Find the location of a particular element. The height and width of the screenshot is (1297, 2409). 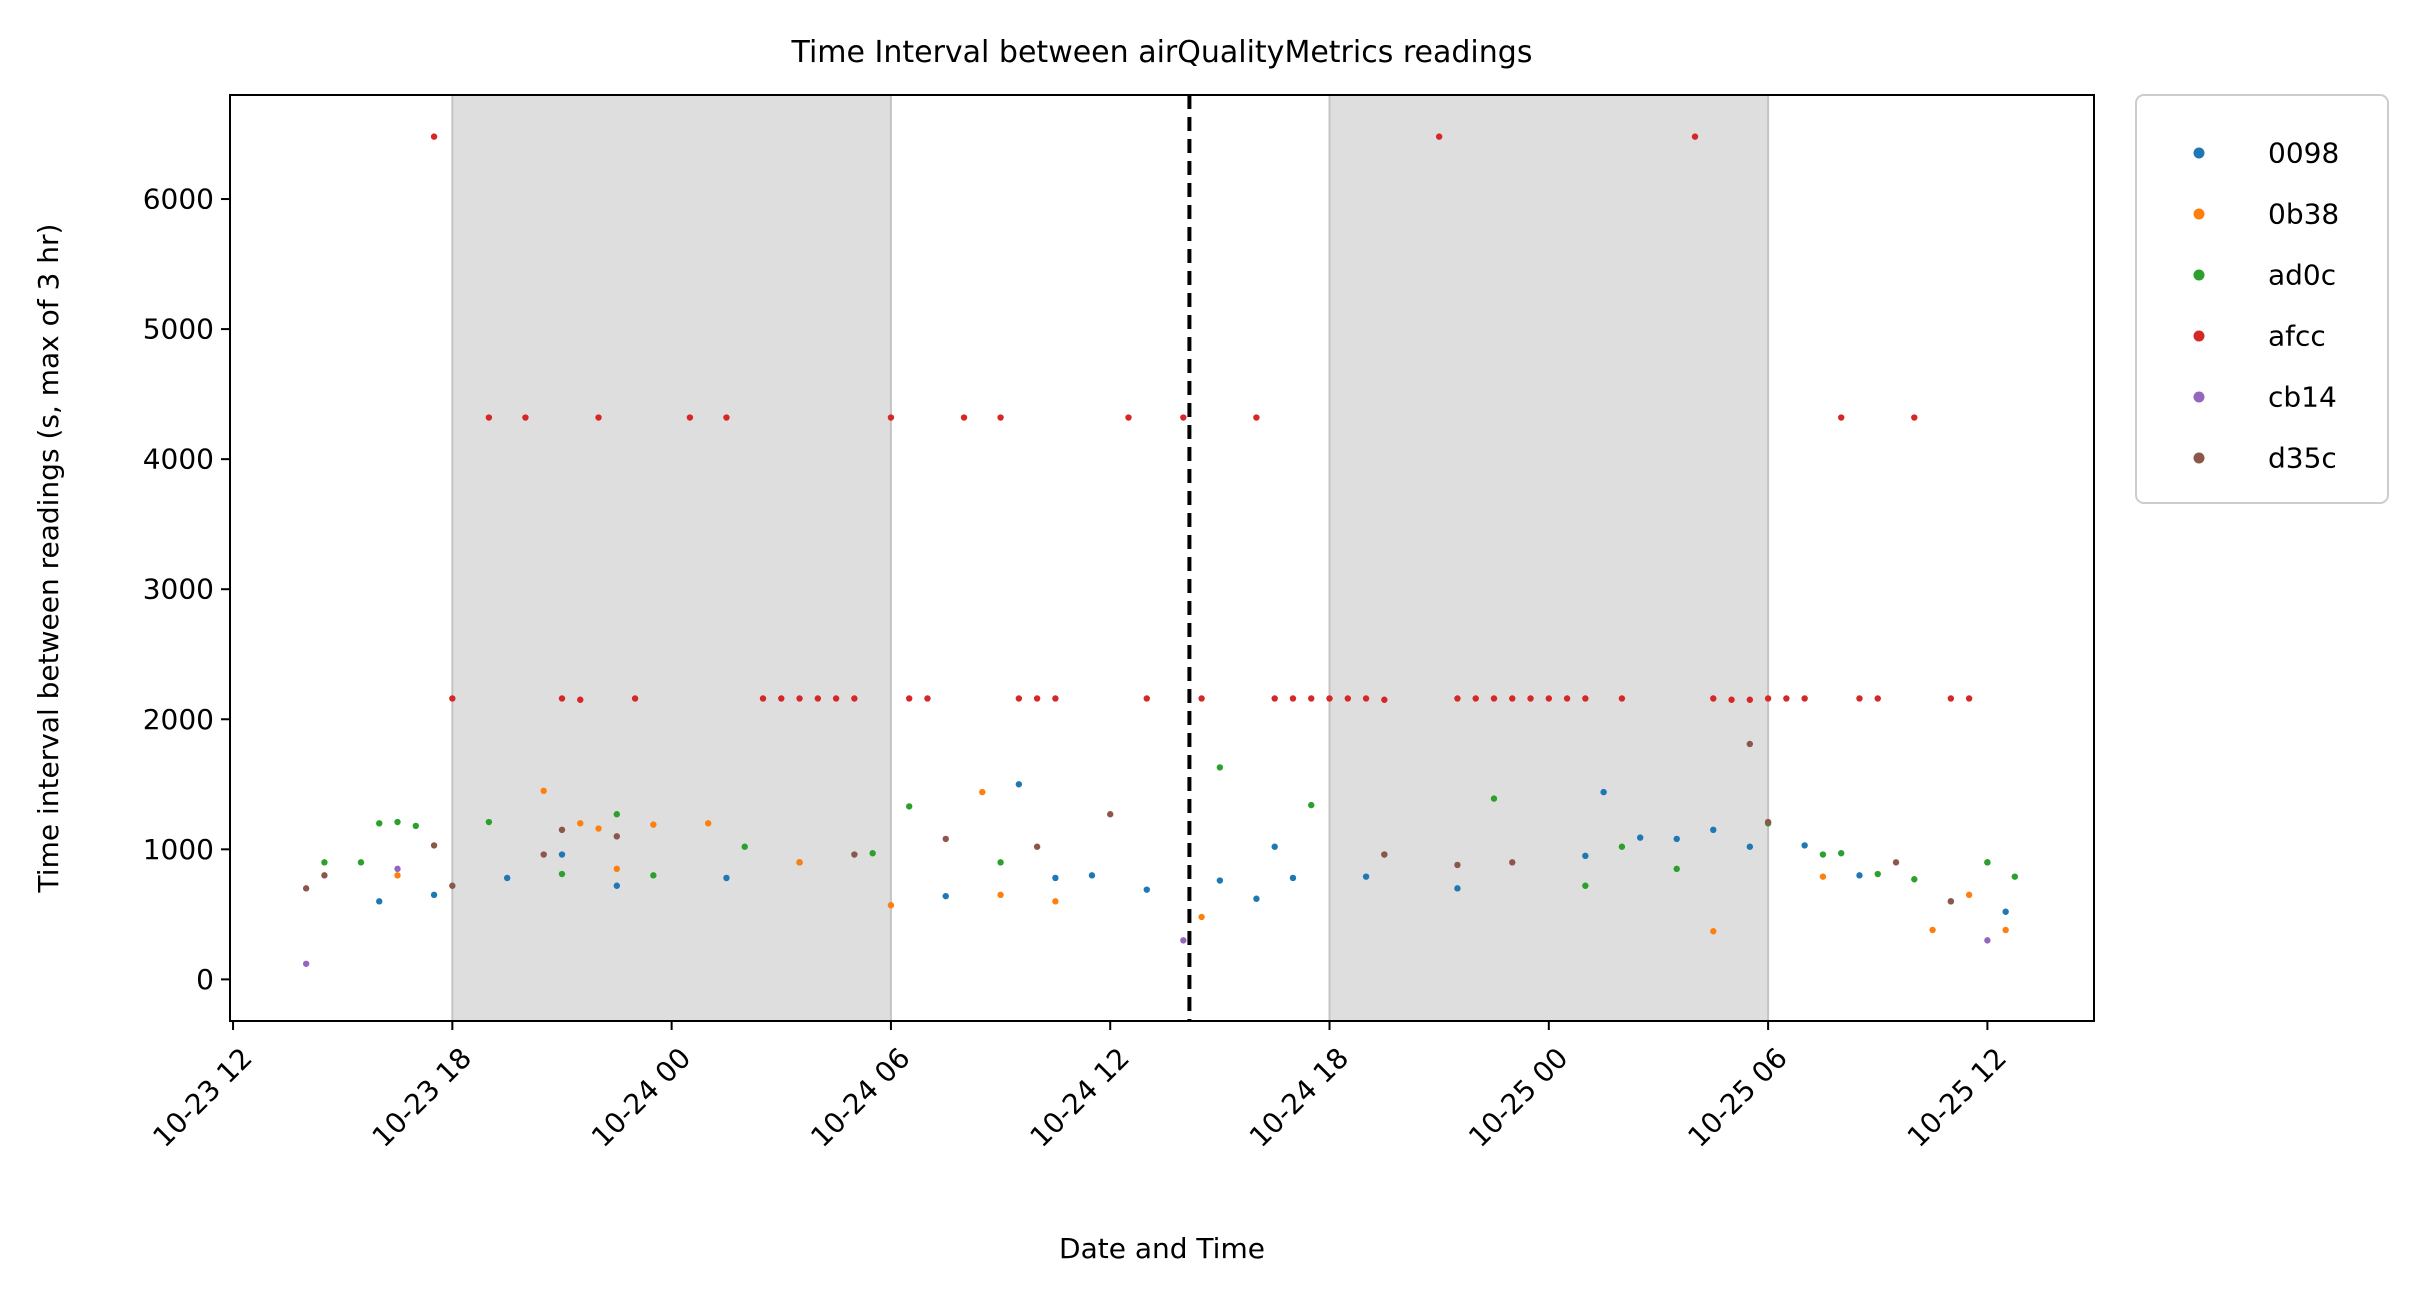

y-tick-label-5: 5000 is located at coordinates (178, 329).